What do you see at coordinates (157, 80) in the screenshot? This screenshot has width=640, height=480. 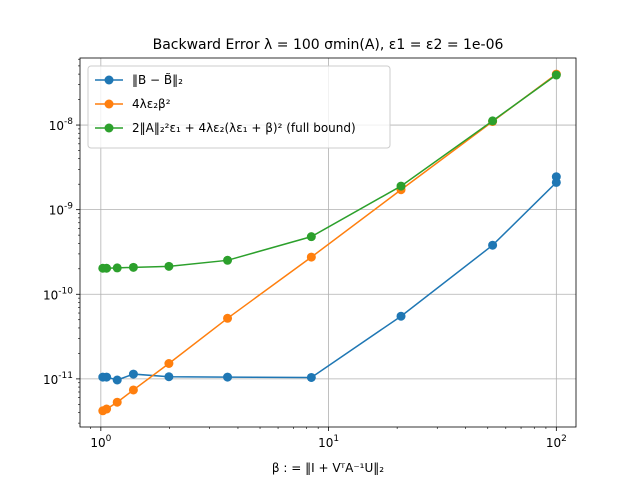 I see `legend-label: ‖B − B̃‖₂` at bounding box center [157, 80].